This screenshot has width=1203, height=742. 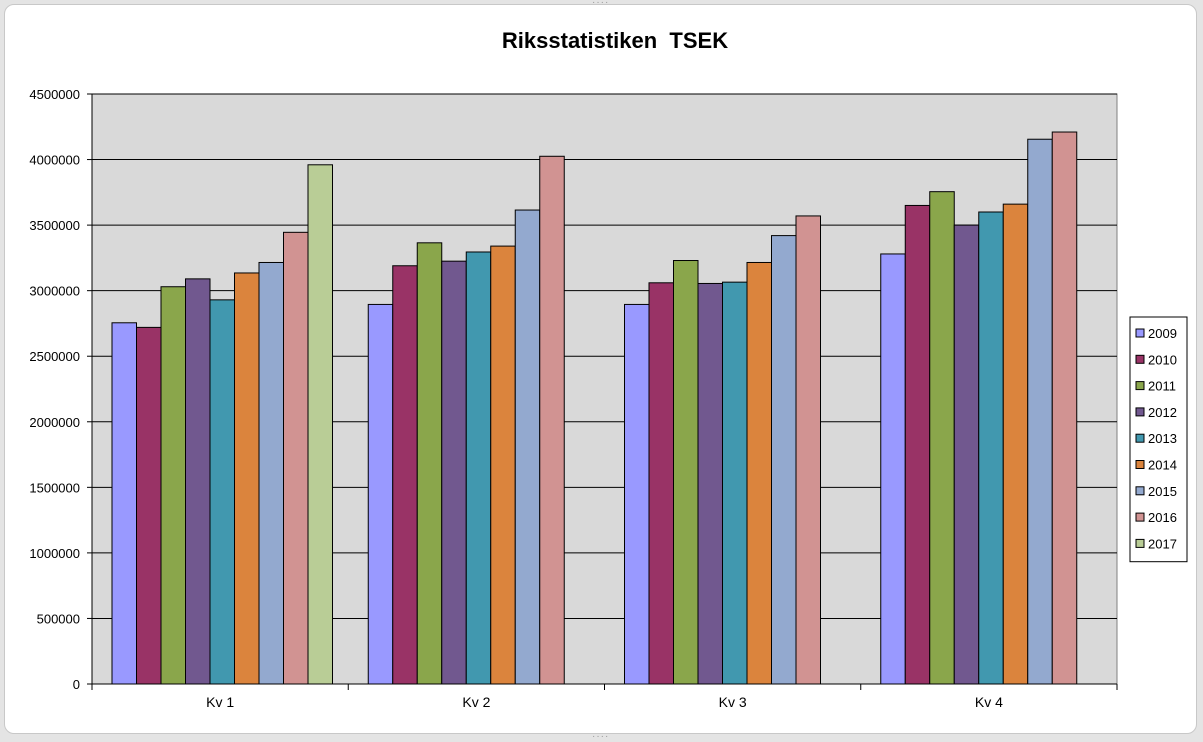 I want to click on resize-handle-bottom: ····, so click(x=601, y=736).